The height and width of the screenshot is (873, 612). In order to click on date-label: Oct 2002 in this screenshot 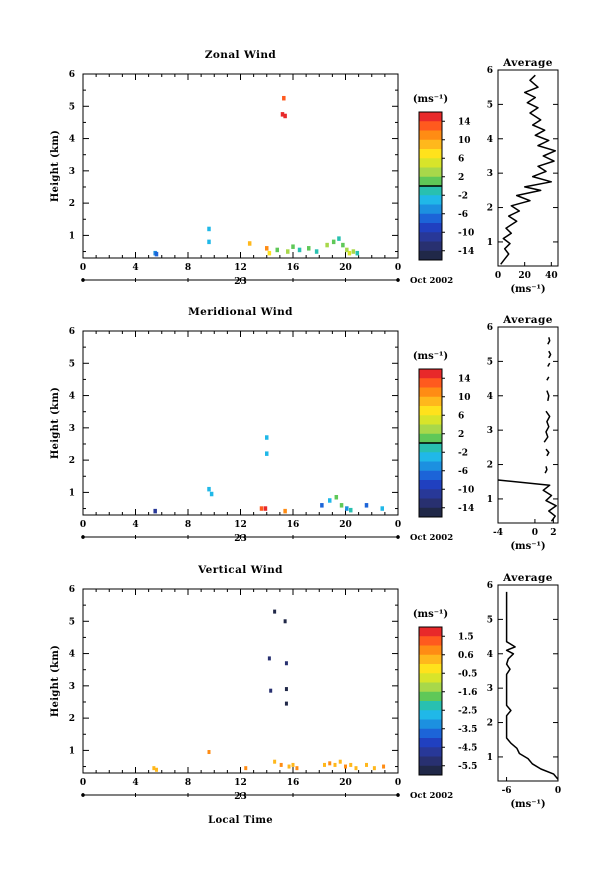, I will do `click(431, 281)`.